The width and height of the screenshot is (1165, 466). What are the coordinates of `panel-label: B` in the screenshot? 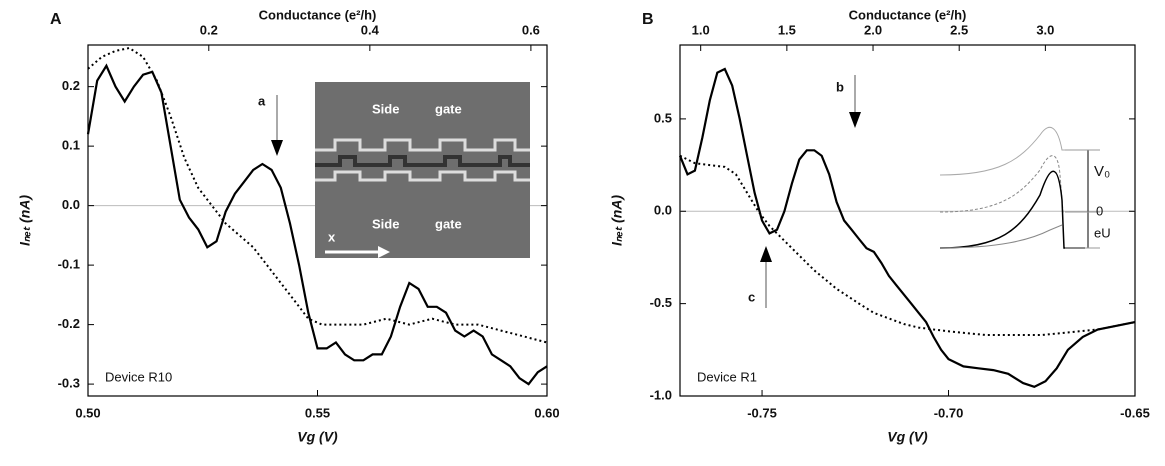 It's located at (648, 19).